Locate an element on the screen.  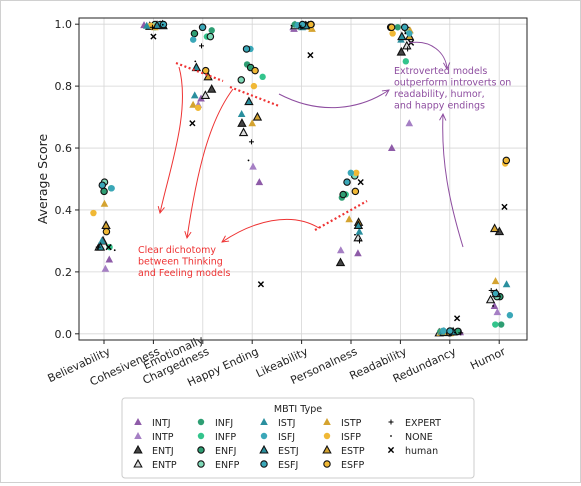
legend-item-infj: INFJ is located at coordinates (215, 423).